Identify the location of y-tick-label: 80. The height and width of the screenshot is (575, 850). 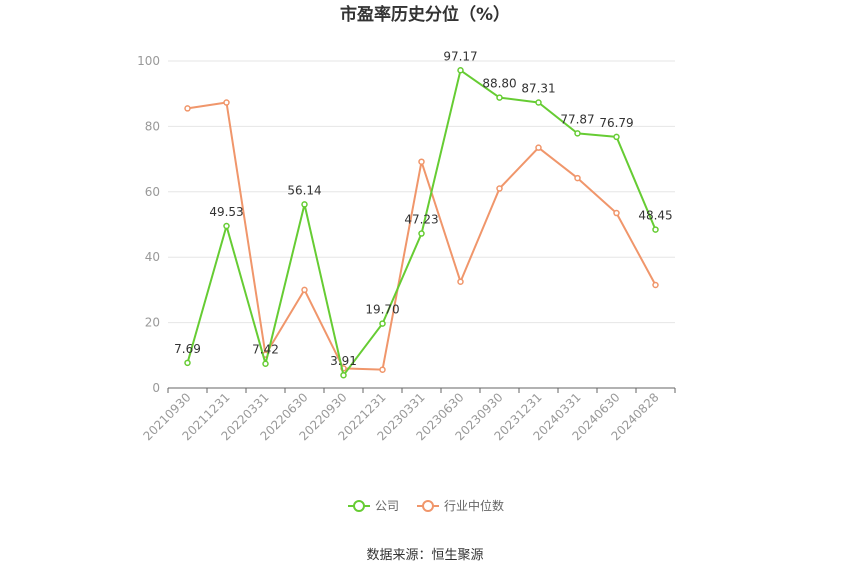
(152, 126).